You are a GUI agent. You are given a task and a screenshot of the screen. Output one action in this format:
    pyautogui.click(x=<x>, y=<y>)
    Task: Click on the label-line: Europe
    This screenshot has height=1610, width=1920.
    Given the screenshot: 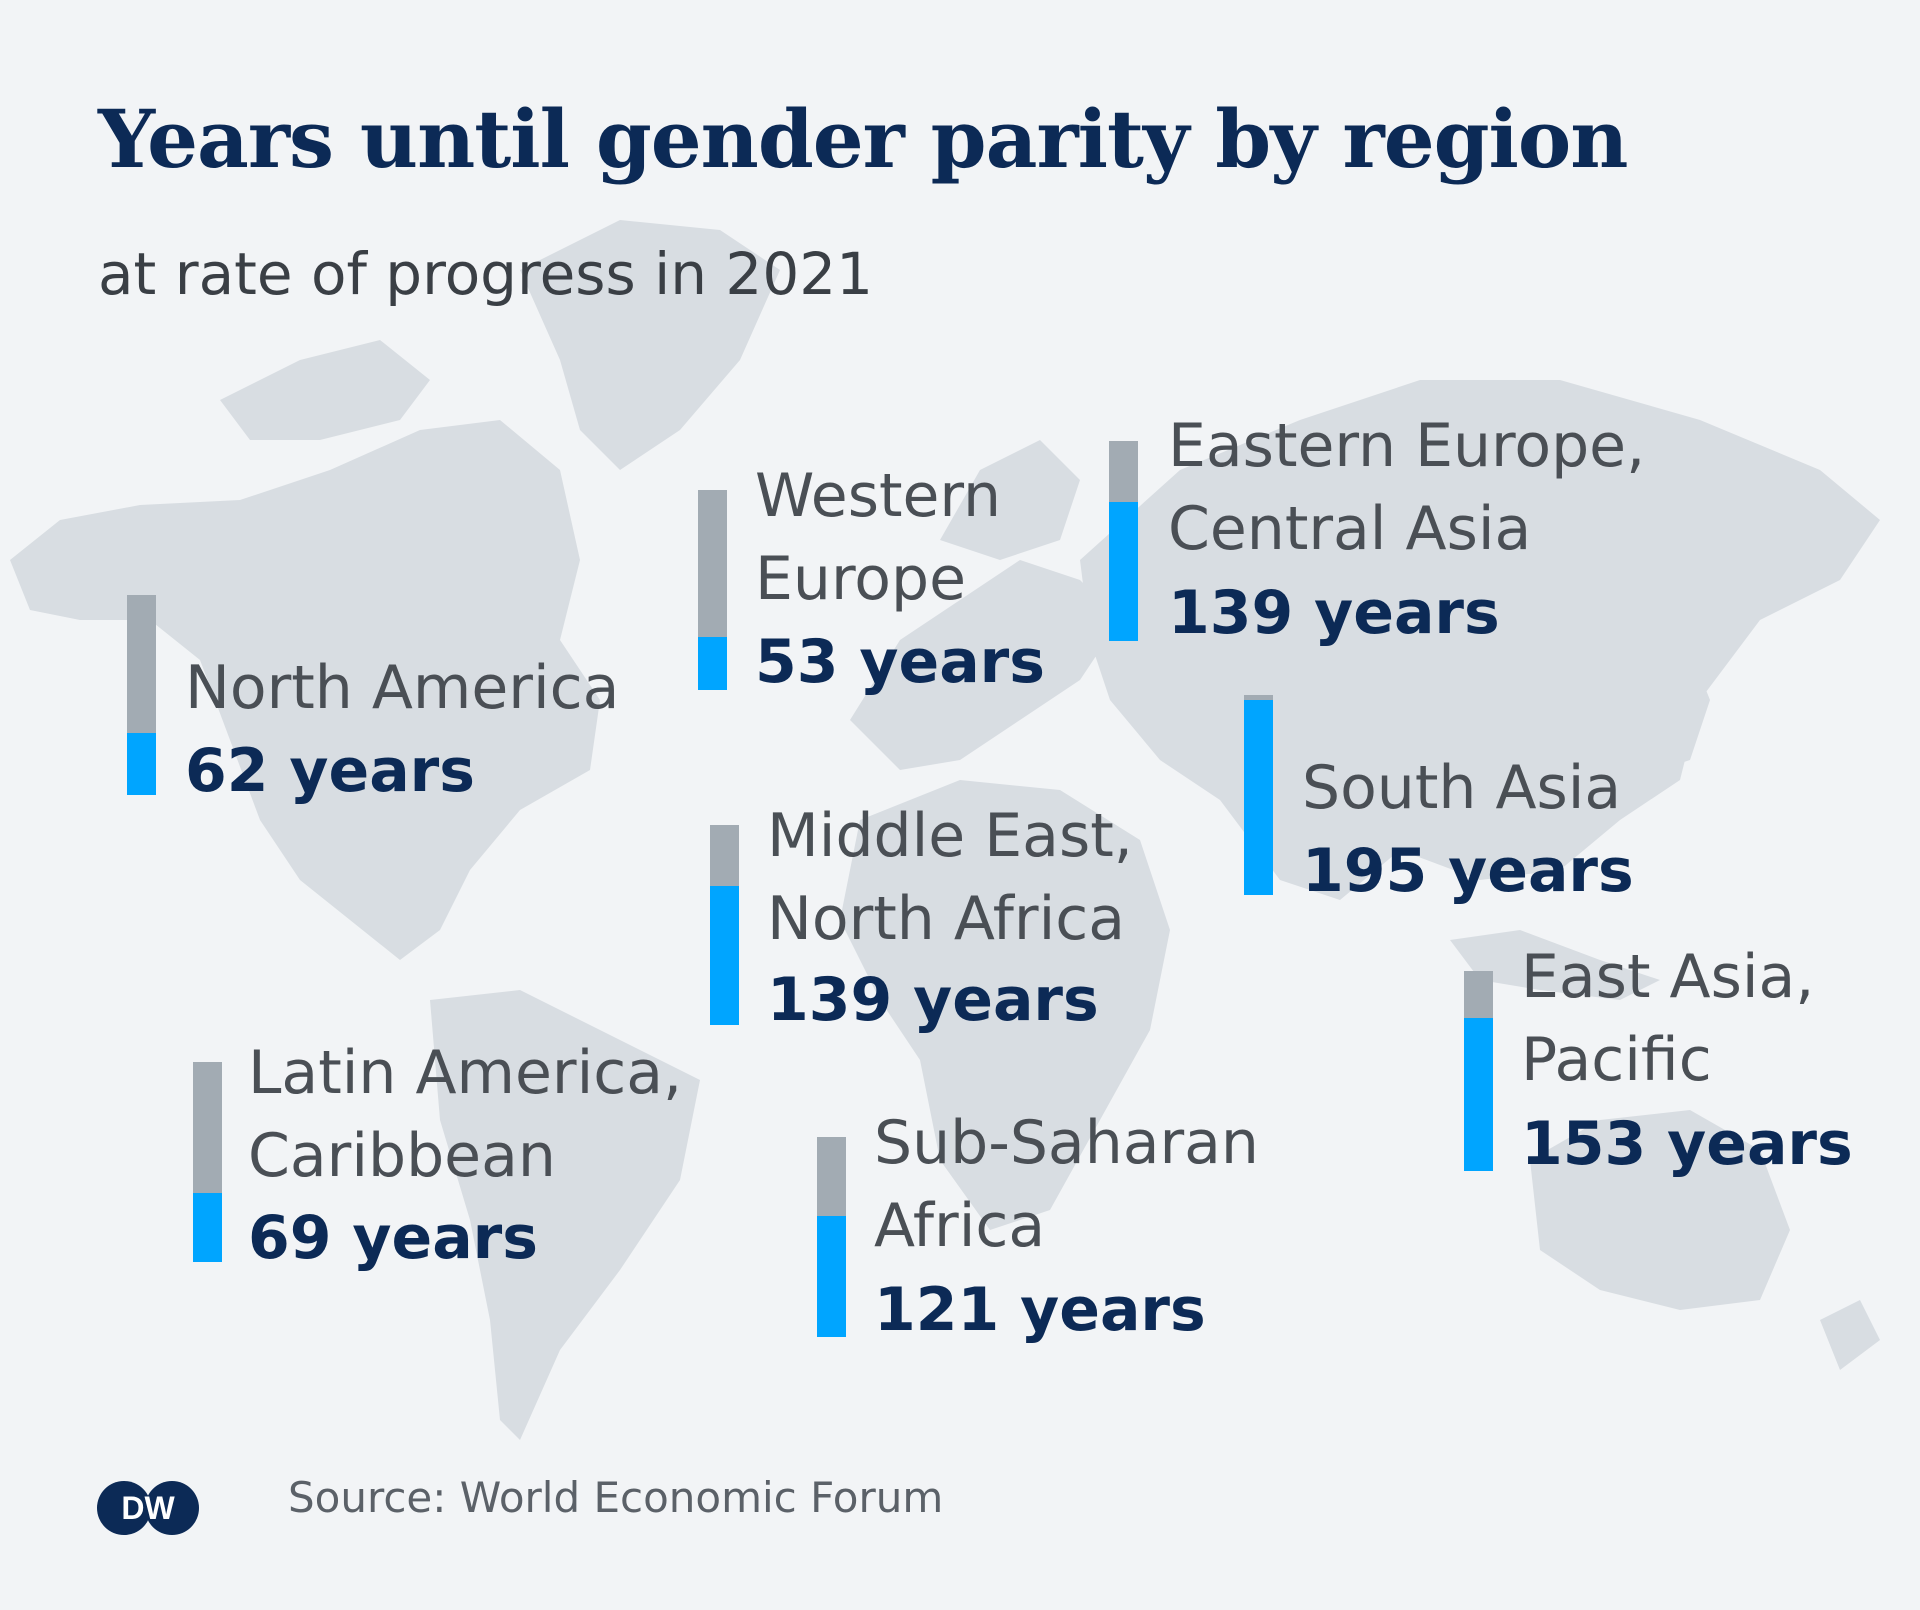 What is the action you would take?
    pyautogui.click(x=860, y=579)
    